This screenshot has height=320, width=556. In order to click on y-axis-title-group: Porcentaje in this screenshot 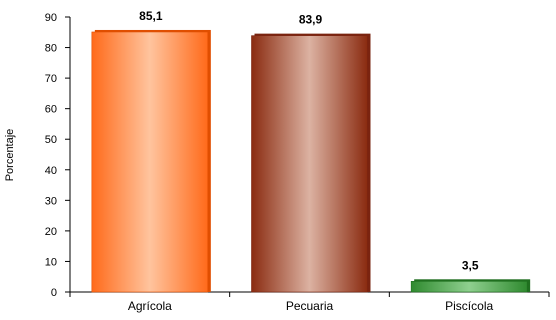, I will do `click(10, 155)`.